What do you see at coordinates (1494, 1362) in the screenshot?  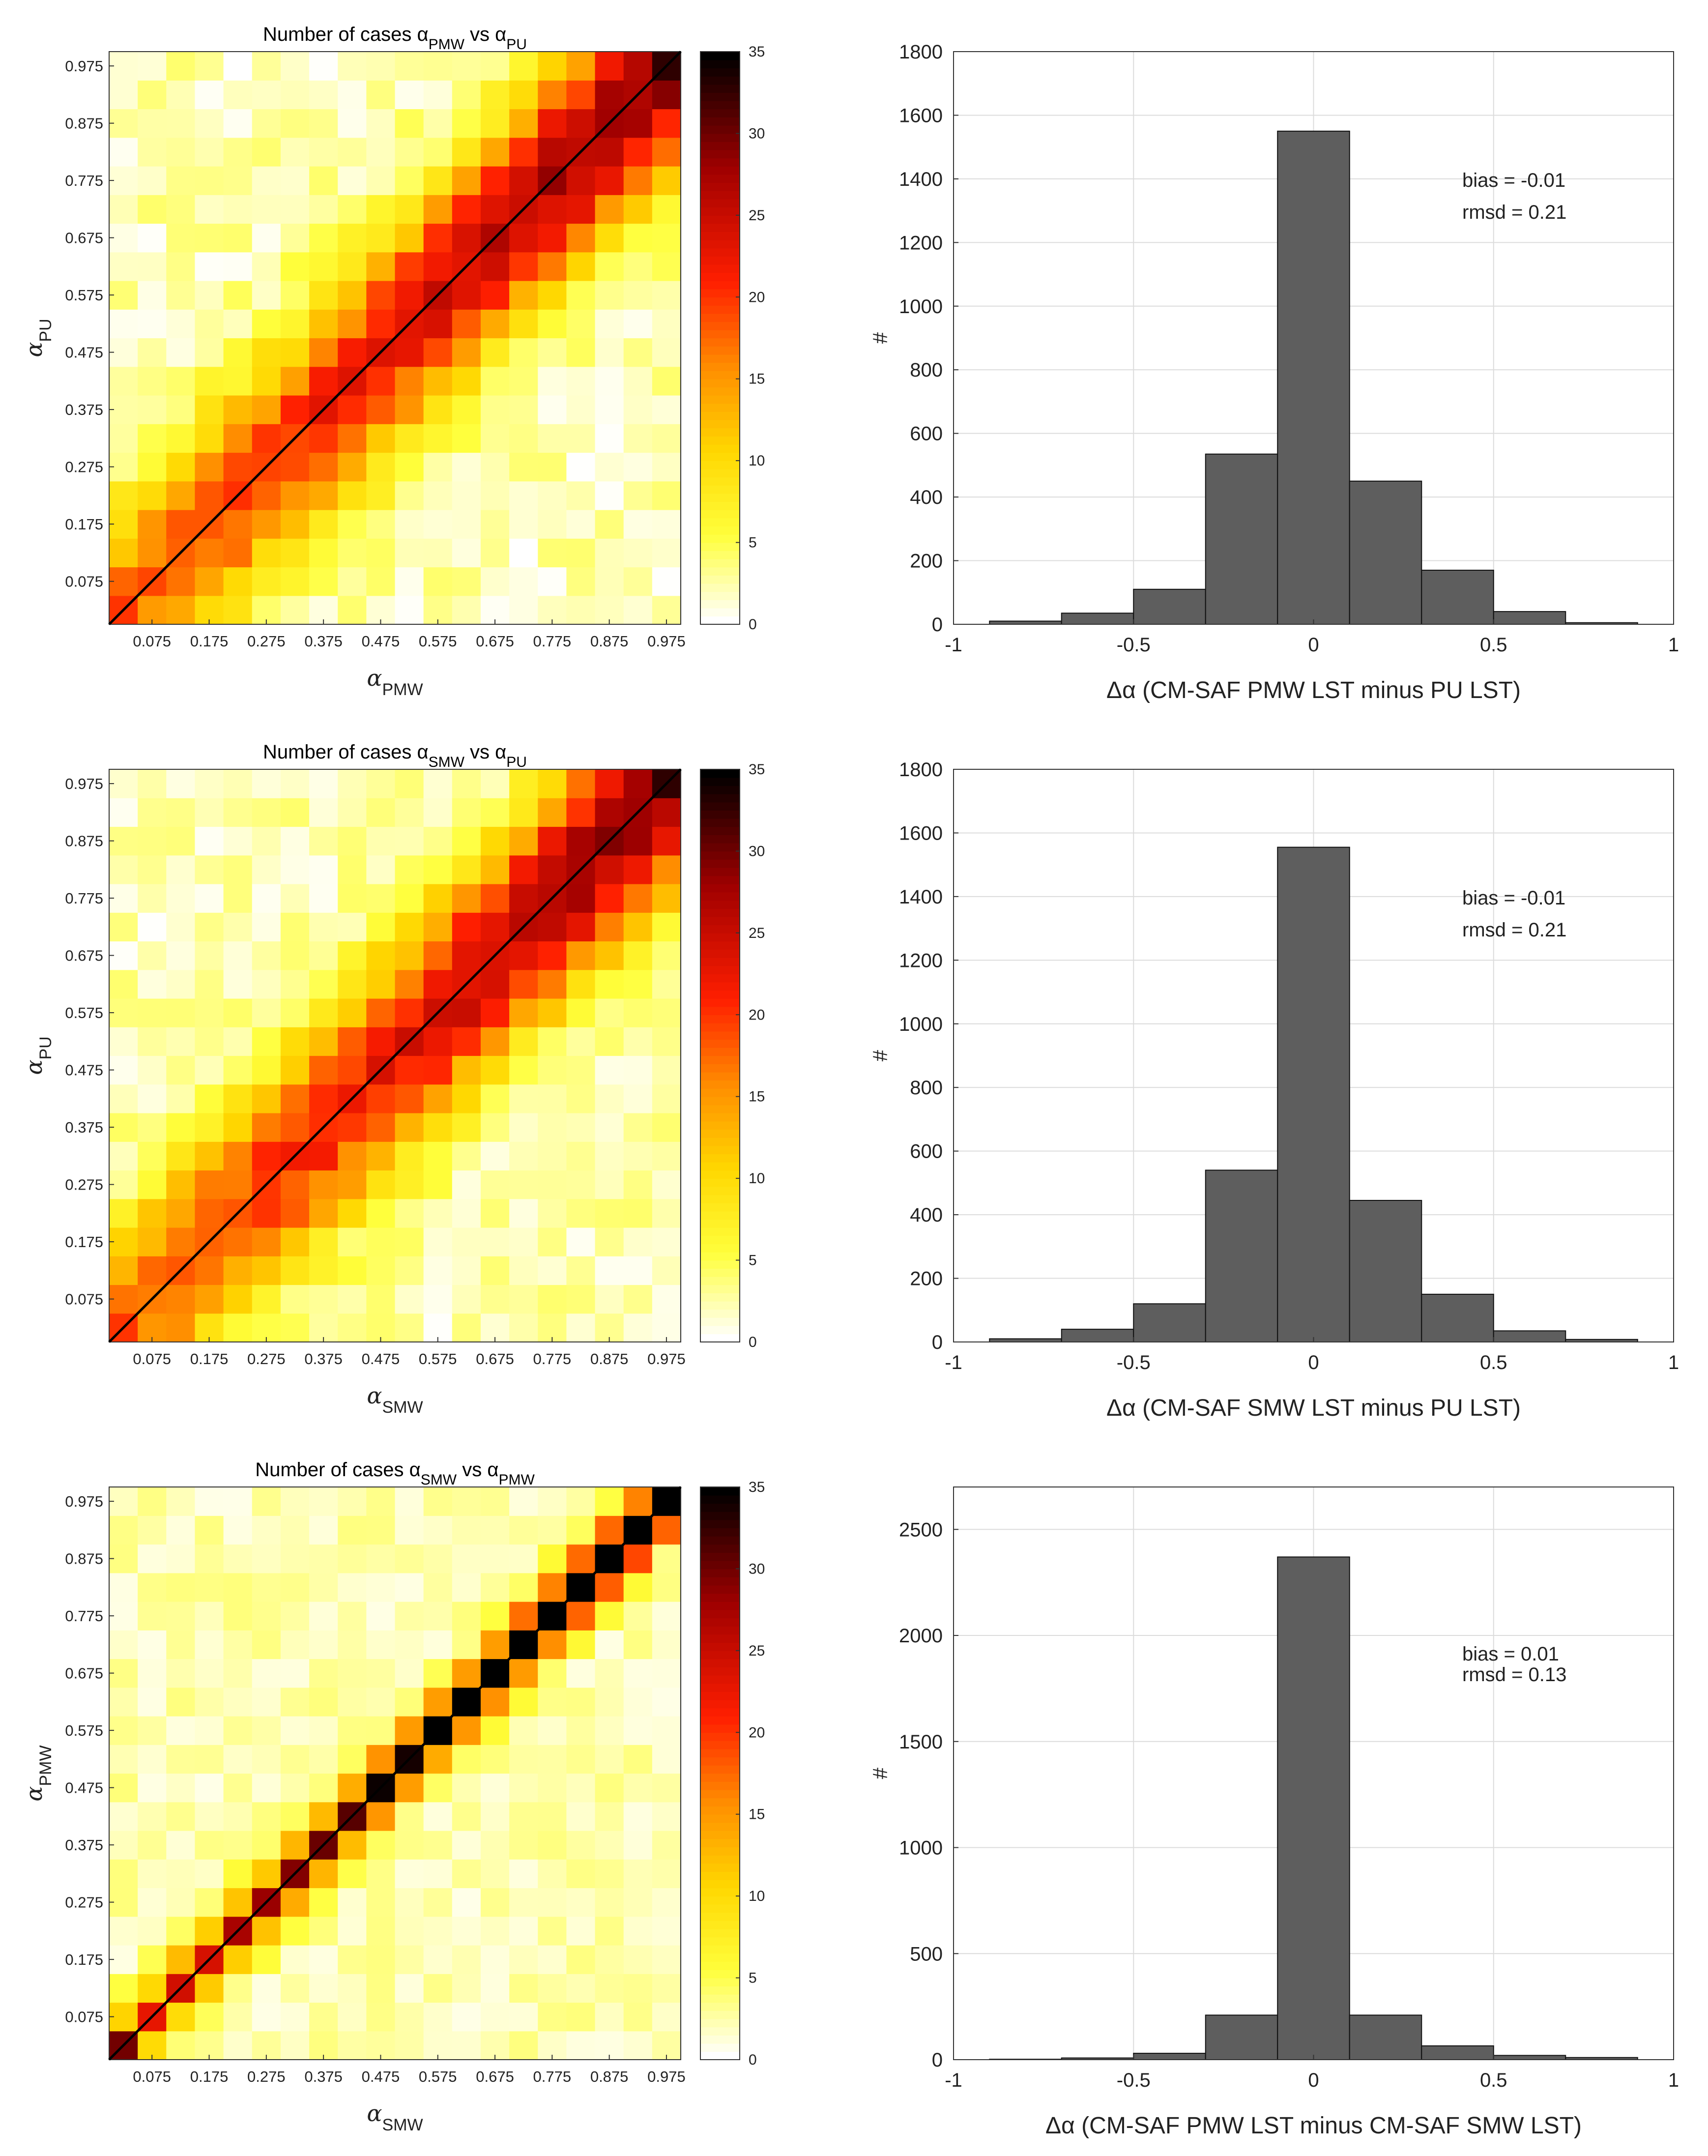 I see `x-tick-label: 0.5` at bounding box center [1494, 1362].